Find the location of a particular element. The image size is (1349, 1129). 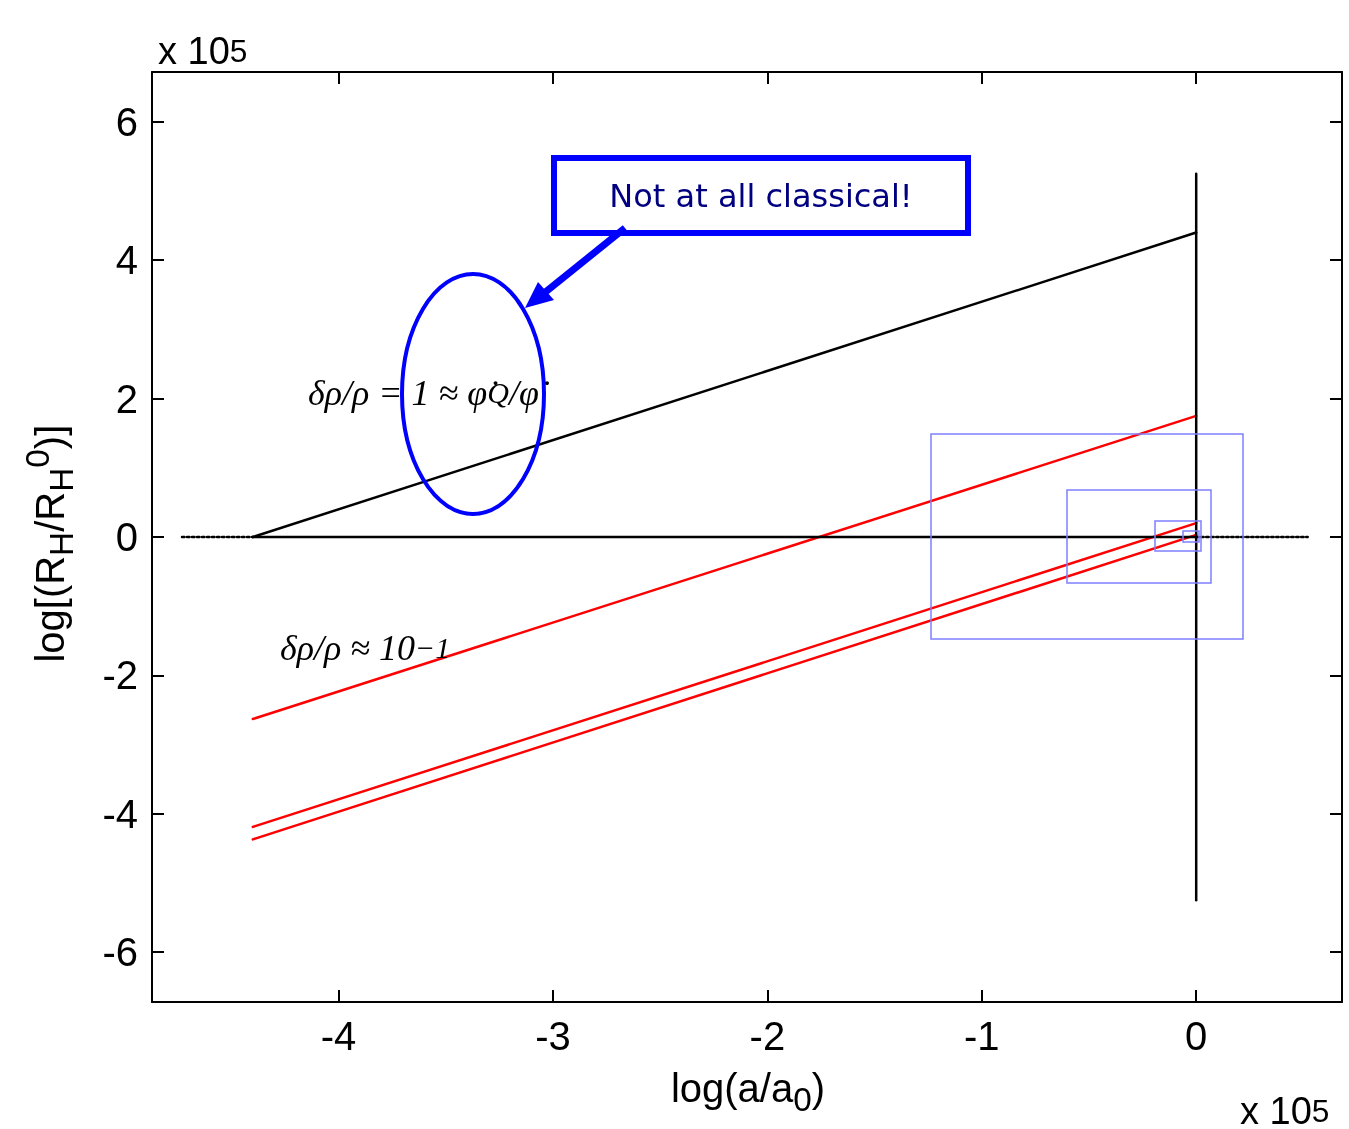

y-tick-label: -4 is located at coordinates (120, 813).